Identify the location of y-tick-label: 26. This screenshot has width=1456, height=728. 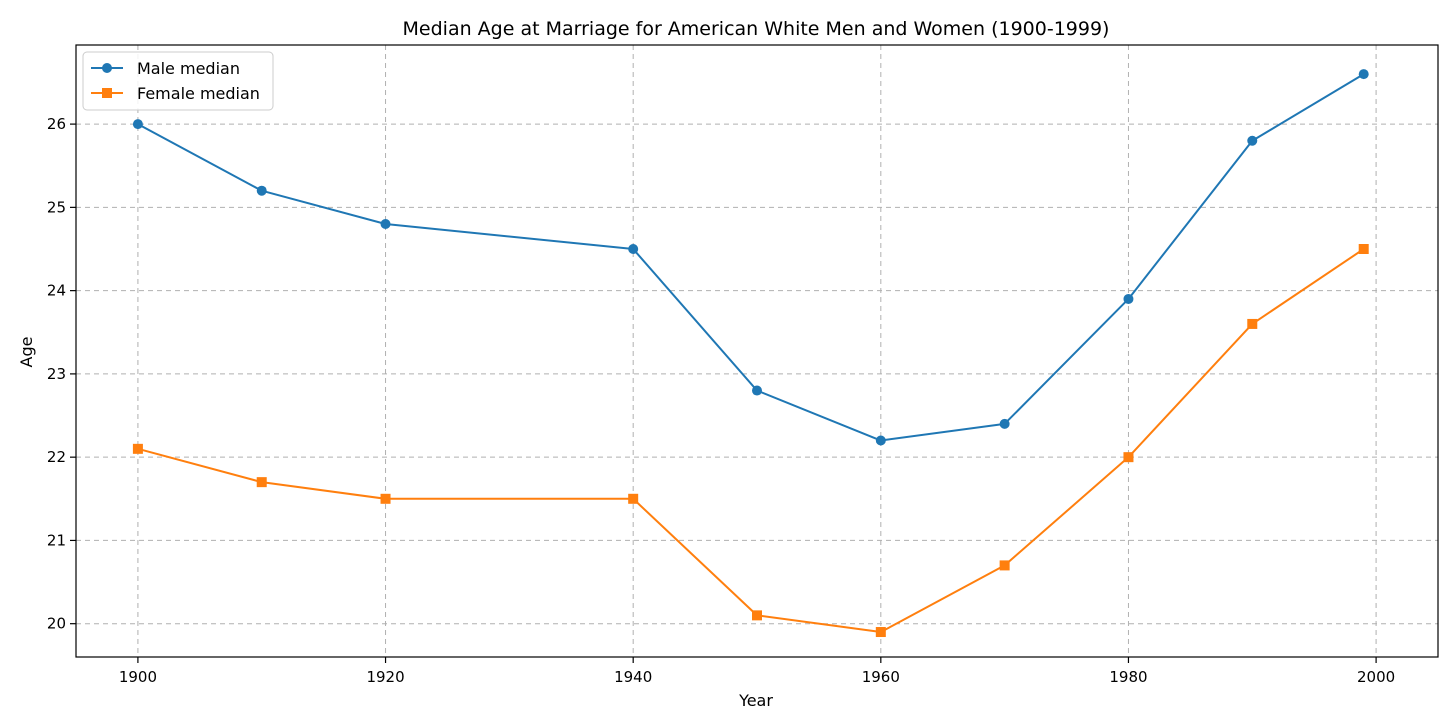
(56, 124).